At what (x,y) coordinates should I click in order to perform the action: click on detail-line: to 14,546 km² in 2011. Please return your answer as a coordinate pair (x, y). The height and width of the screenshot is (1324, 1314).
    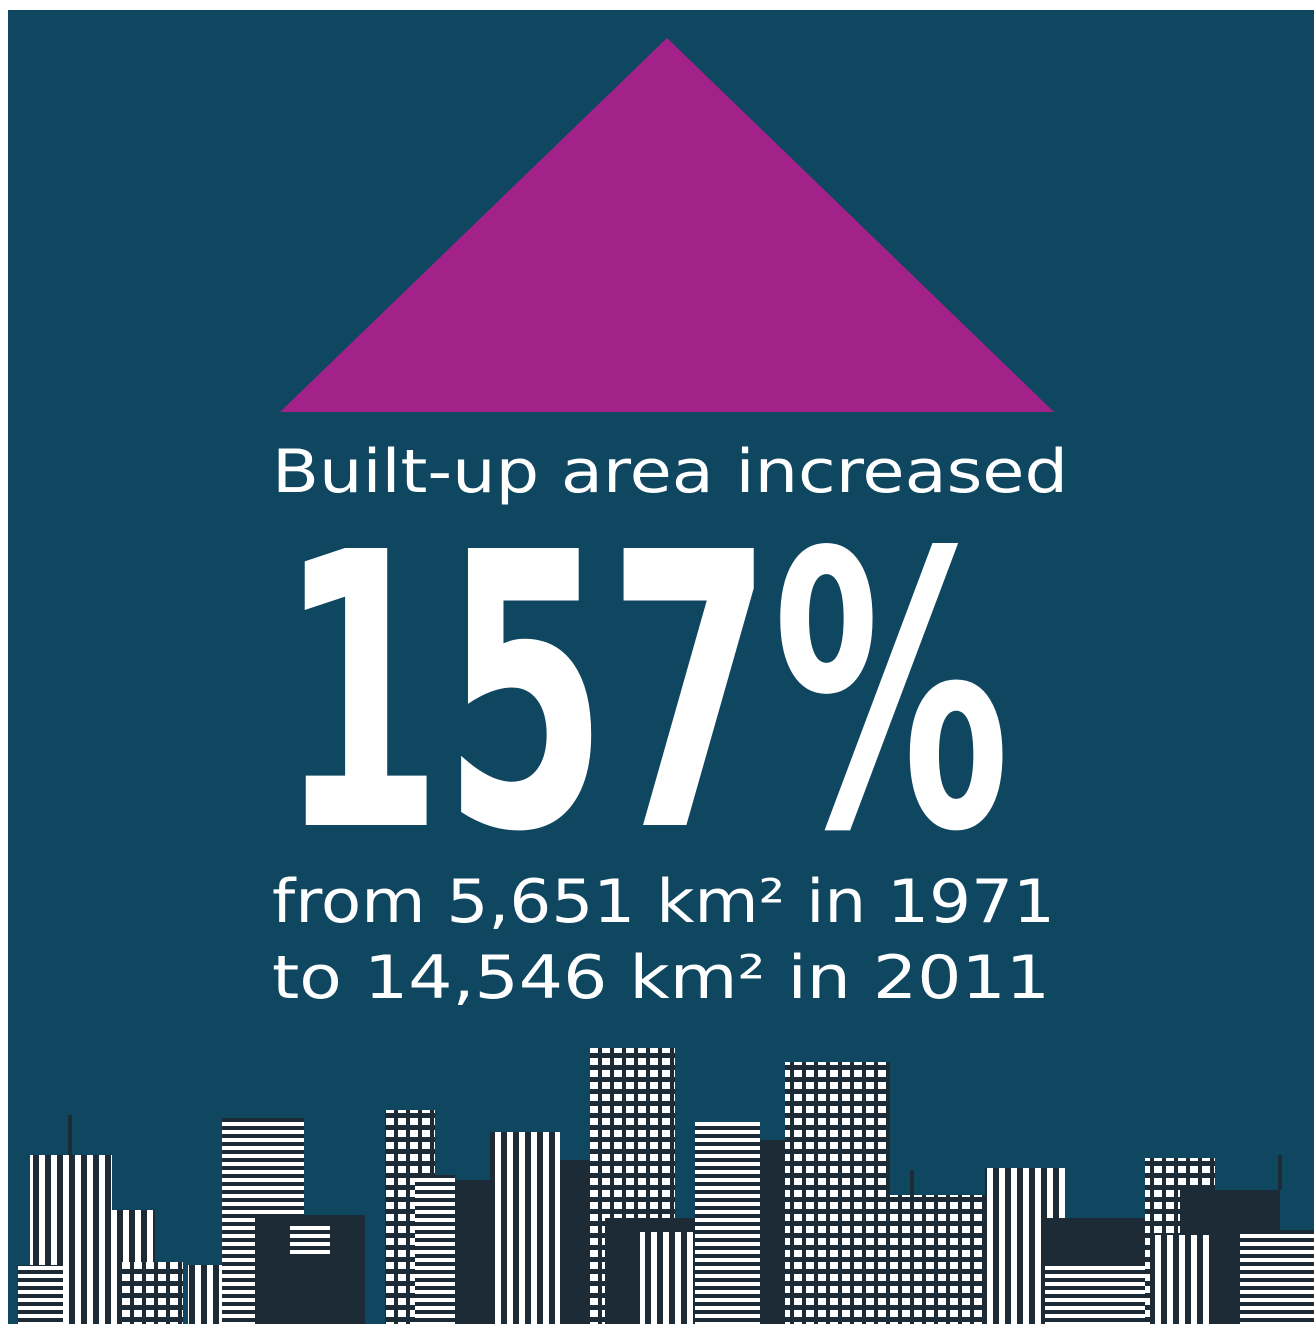
    Looking at the image, I should click on (661, 978).